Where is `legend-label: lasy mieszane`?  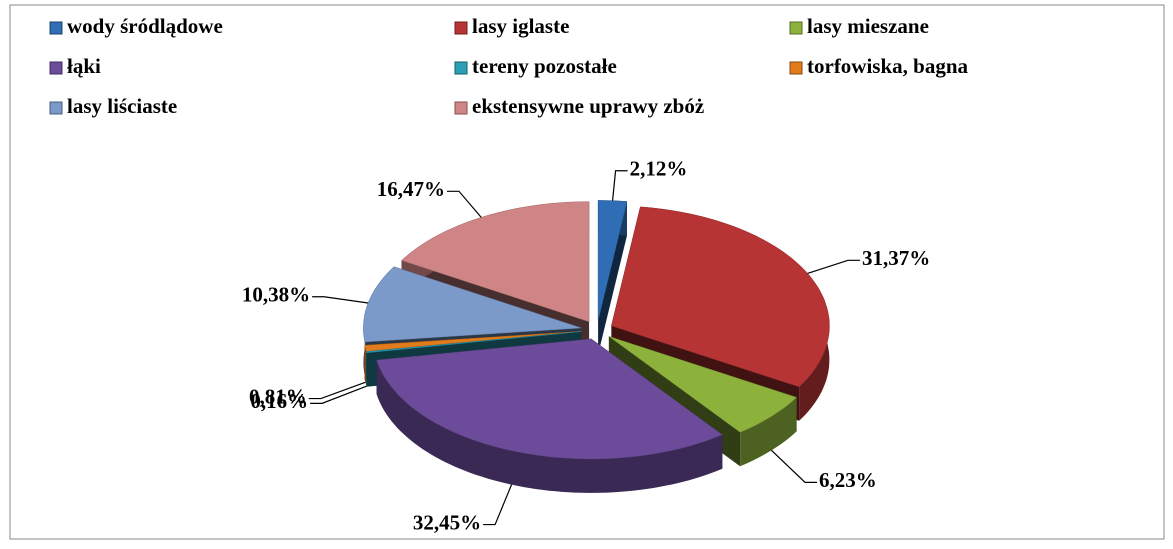
legend-label: lasy mieszane is located at coordinates (868, 26).